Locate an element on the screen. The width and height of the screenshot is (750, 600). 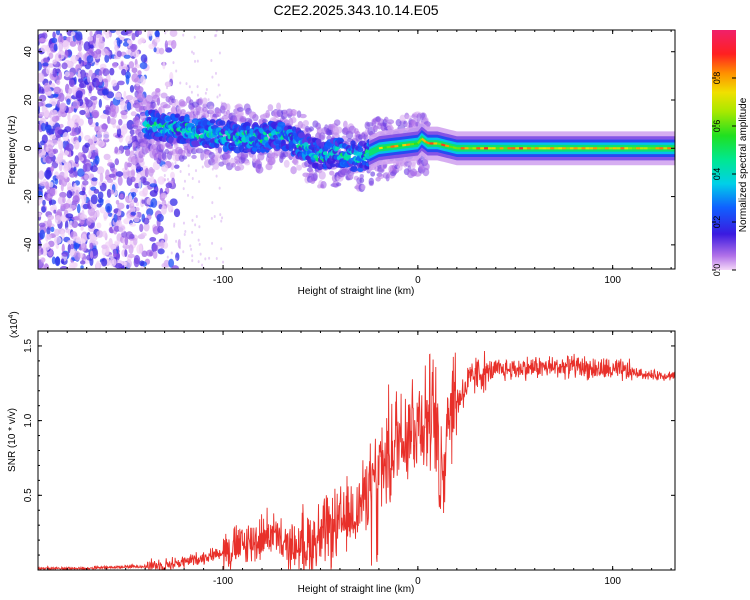
snr-y-tick-label: 1.5 is located at coordinates (28, 346).